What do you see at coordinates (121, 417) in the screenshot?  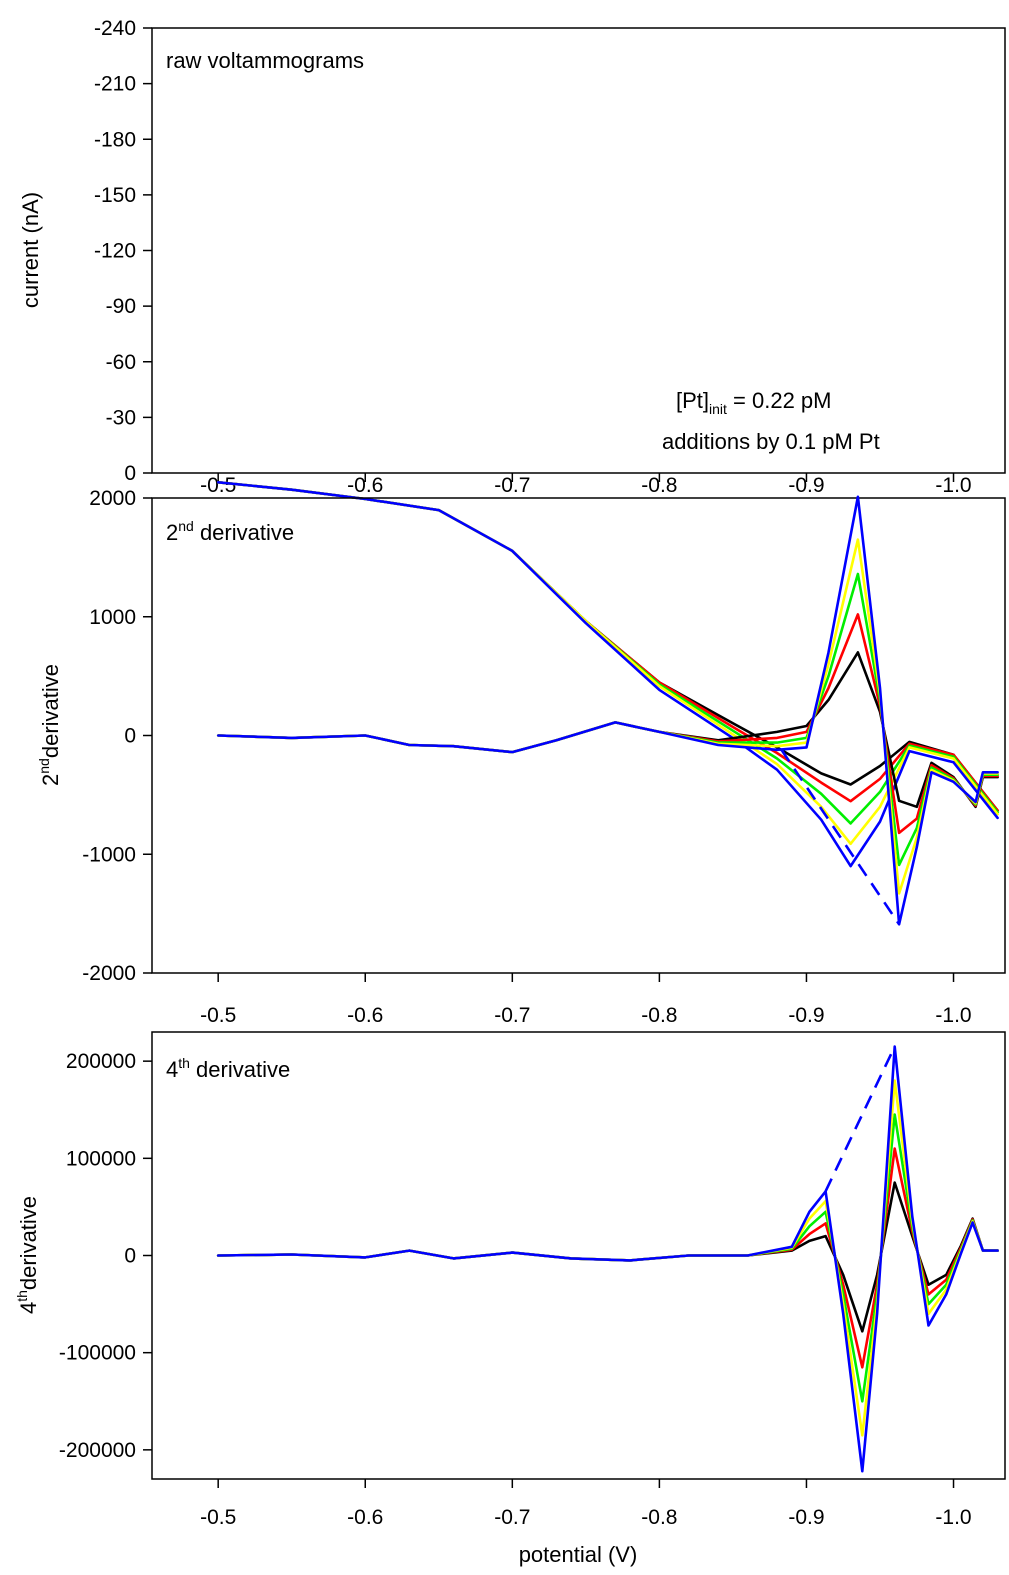 I see `y-tick-label: -30` at bounding box center [121, 417].